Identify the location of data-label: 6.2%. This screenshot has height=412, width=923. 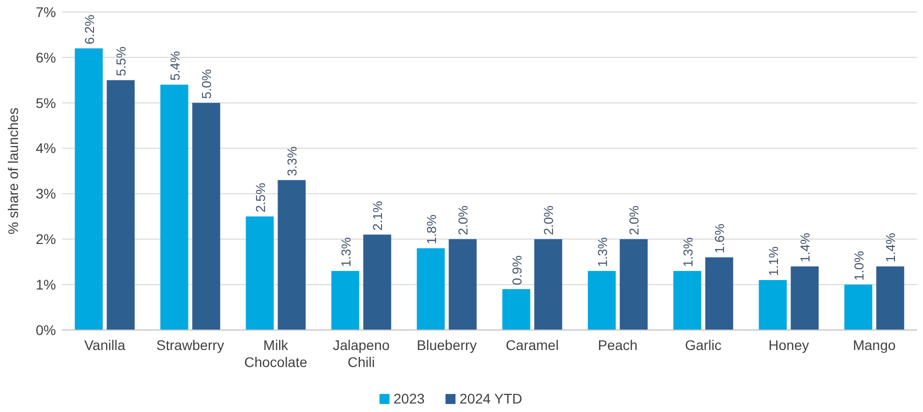
(89, 29).